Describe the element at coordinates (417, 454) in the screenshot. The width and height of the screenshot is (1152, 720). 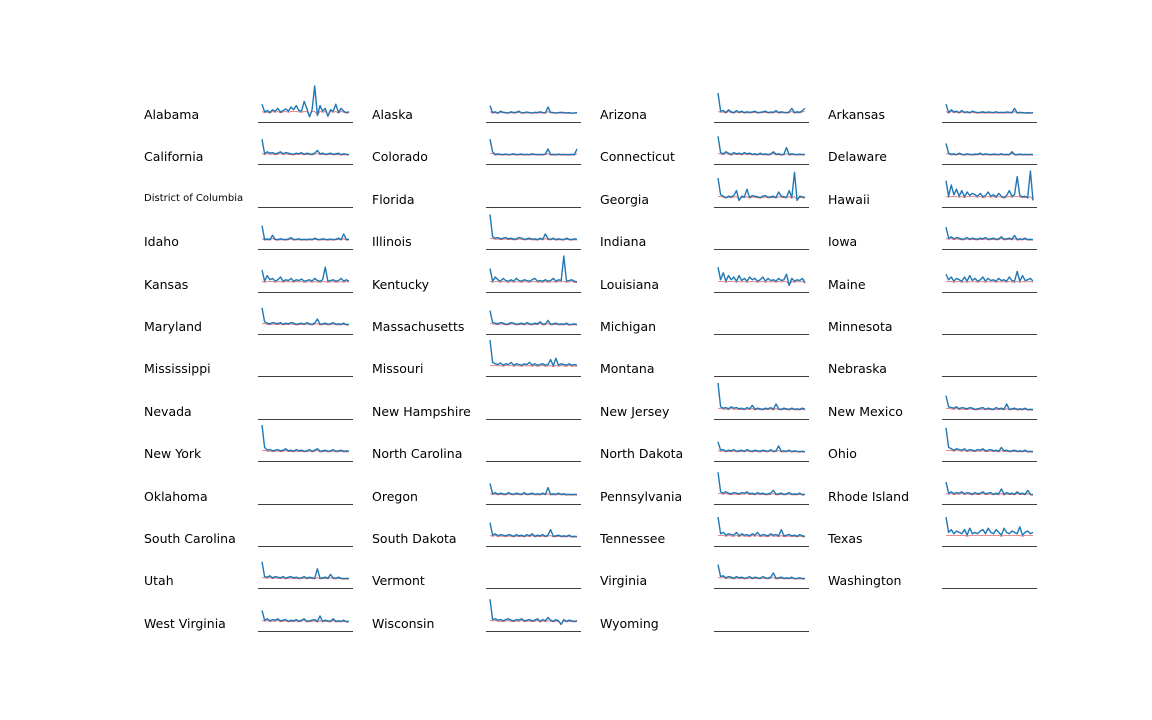
I see `panel-label: North Carolina` at that location.